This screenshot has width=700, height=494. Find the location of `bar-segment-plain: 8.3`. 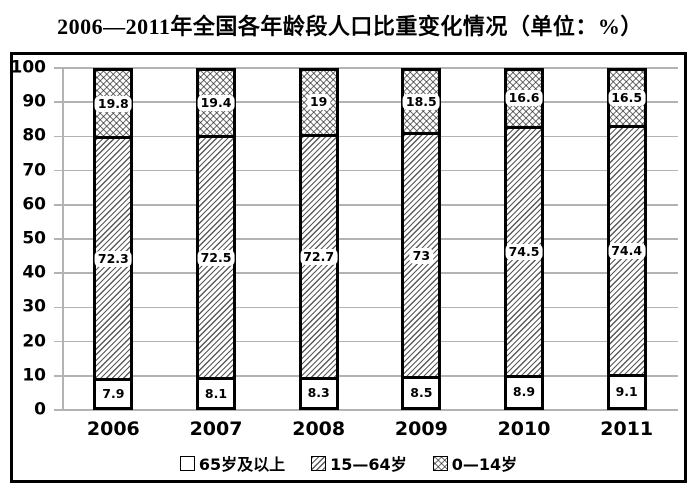

bar-segment-plain: 8.3 is located at coordinates (318, 391).